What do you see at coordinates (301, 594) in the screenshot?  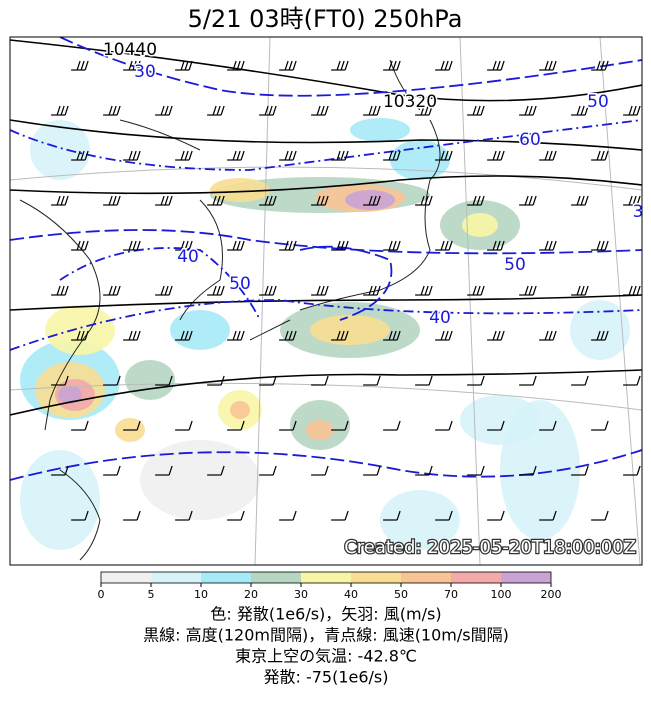 I see `colorbar-tick-label: 30` at bounding box center [301, 594].